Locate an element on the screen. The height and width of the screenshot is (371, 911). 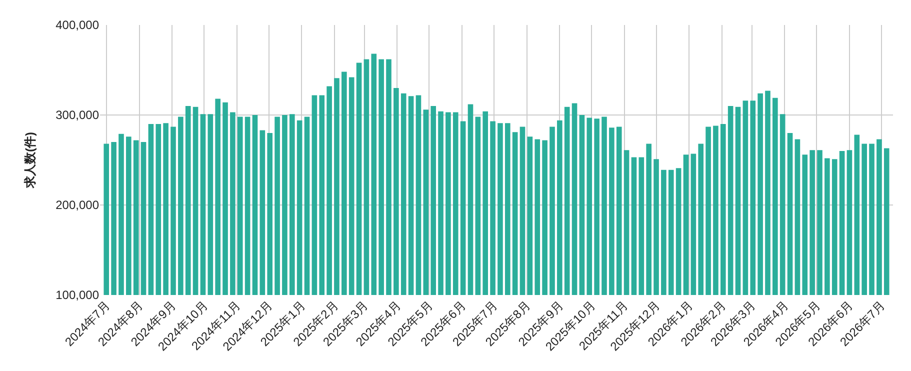
y-axis-title: 求人数(件) is located at coordinates (29, 160).